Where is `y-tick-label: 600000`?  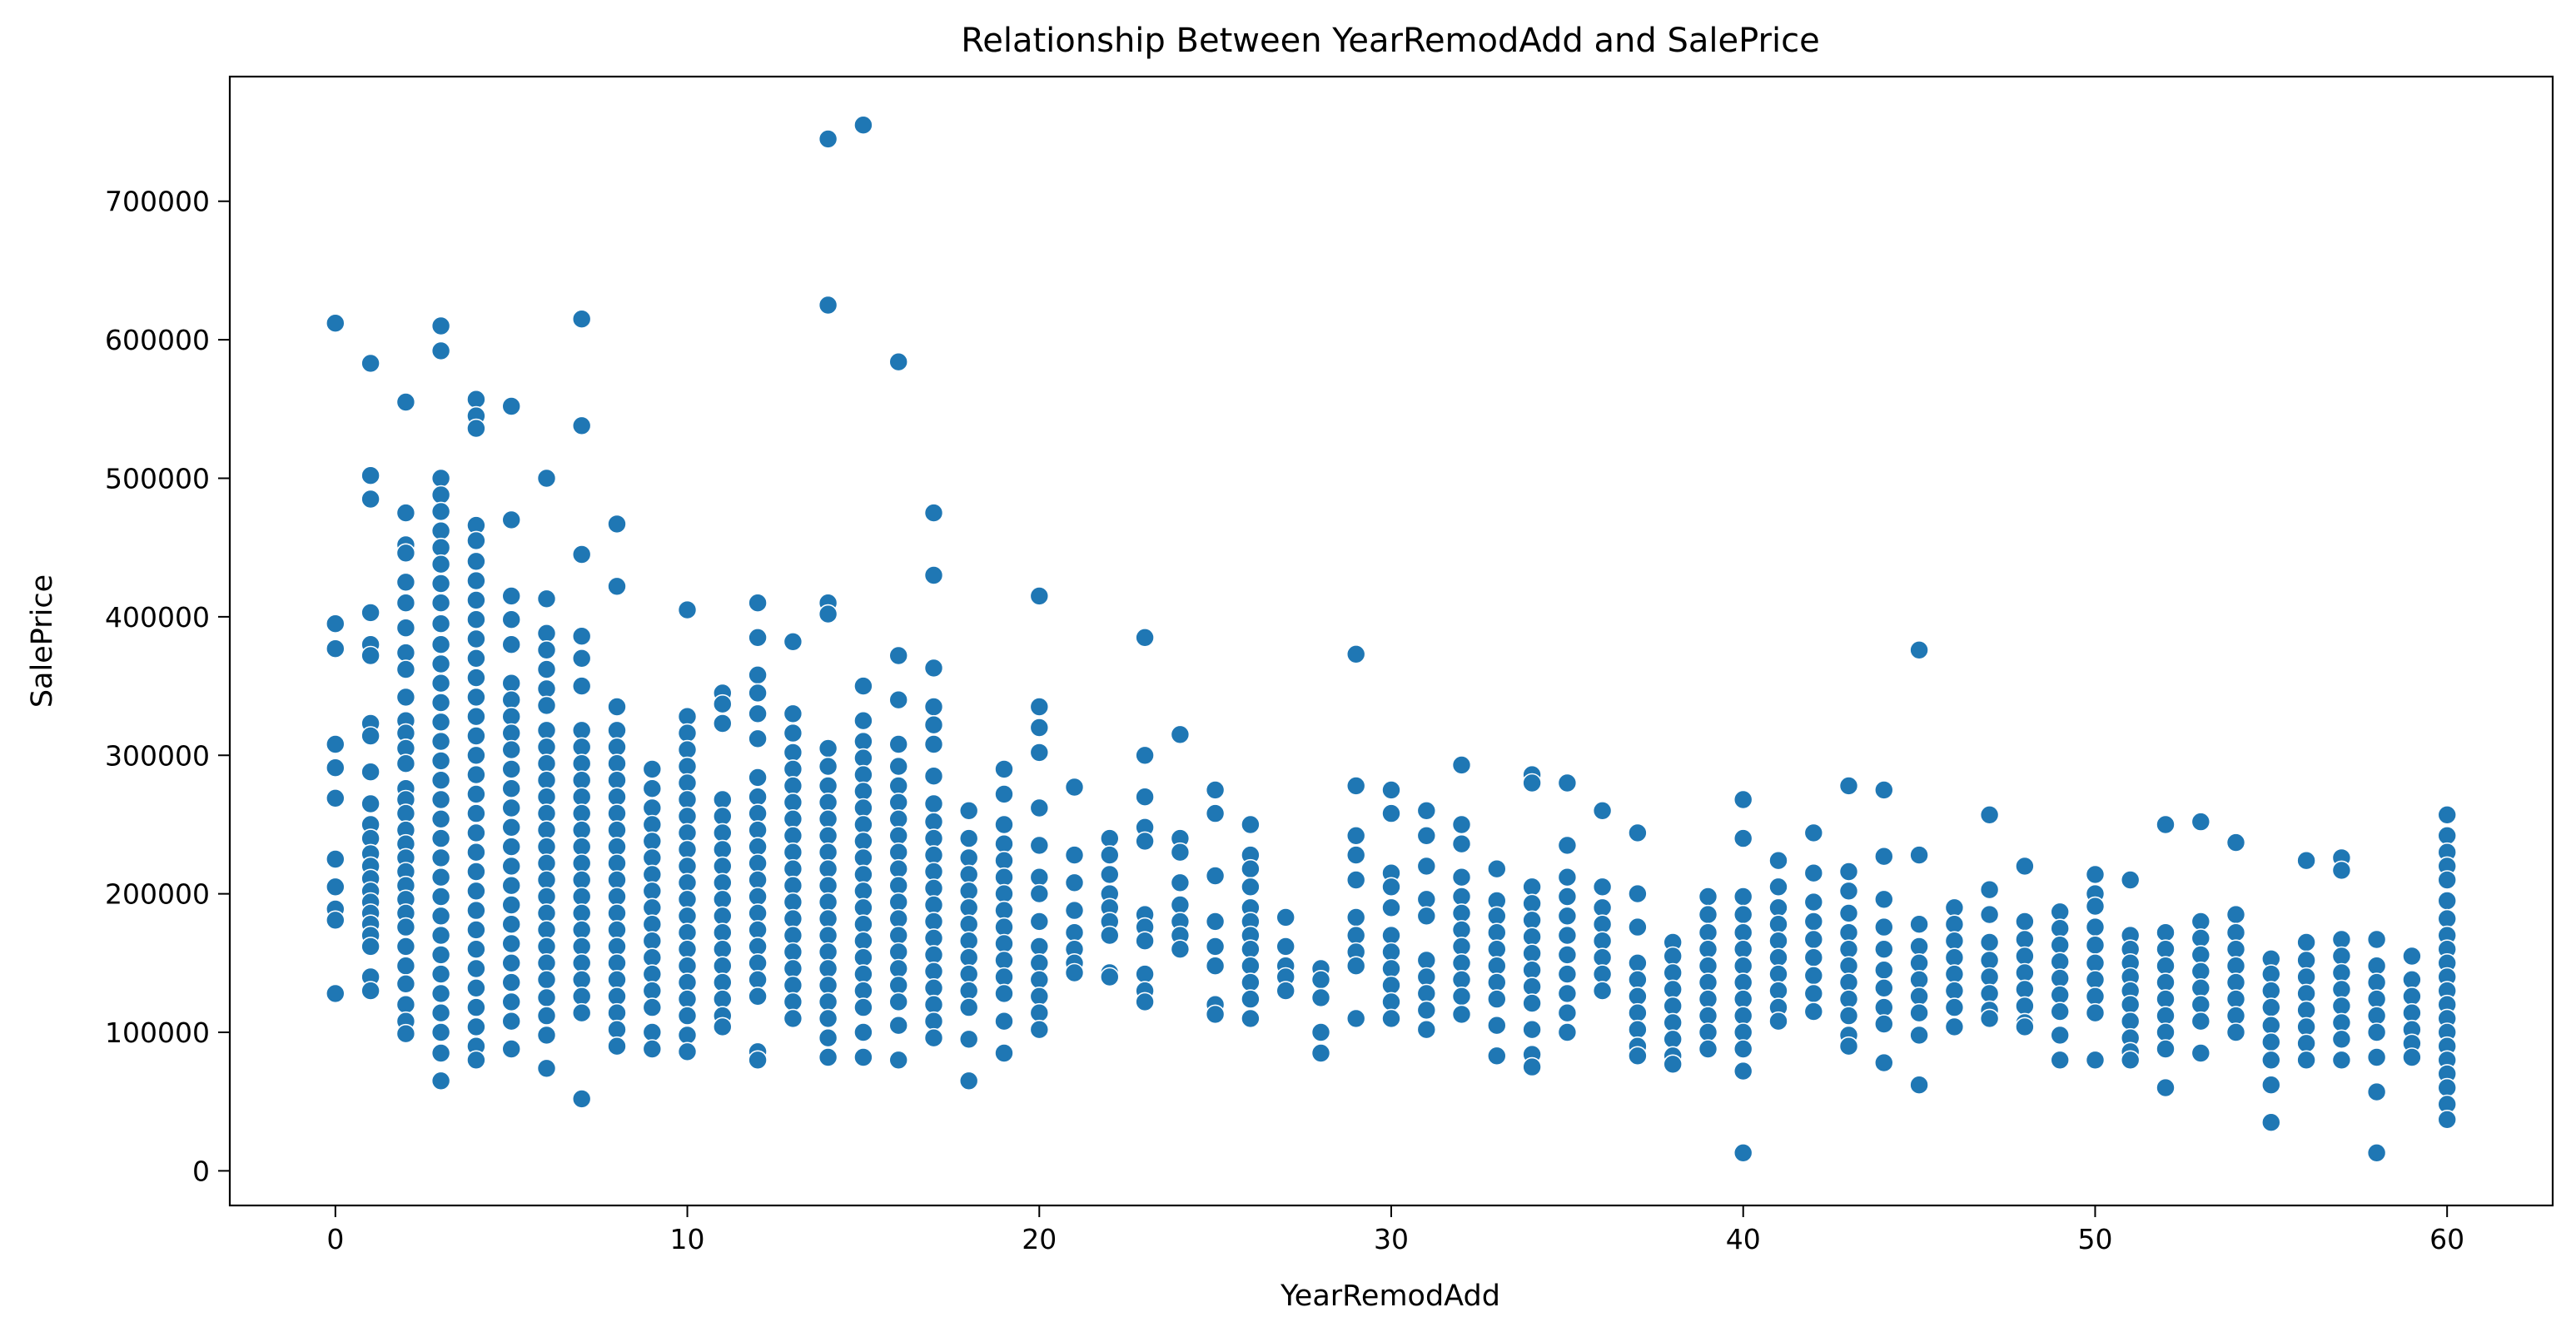 y-tick-label: 600000 is located at coordinates (157, 340).